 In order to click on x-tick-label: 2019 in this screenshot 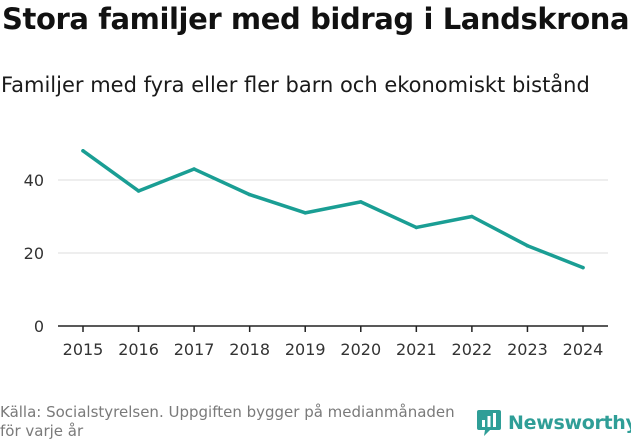, I will do `click(305, 349)`.